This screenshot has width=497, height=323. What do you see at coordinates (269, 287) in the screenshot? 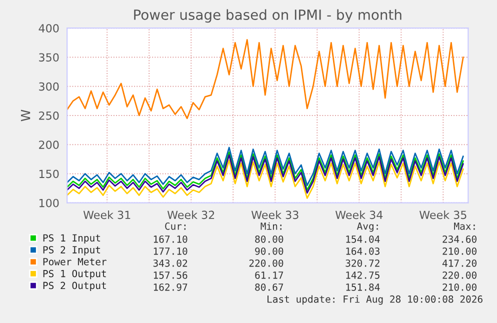
I see `text: 80.67` at bounding box center [269, 287].